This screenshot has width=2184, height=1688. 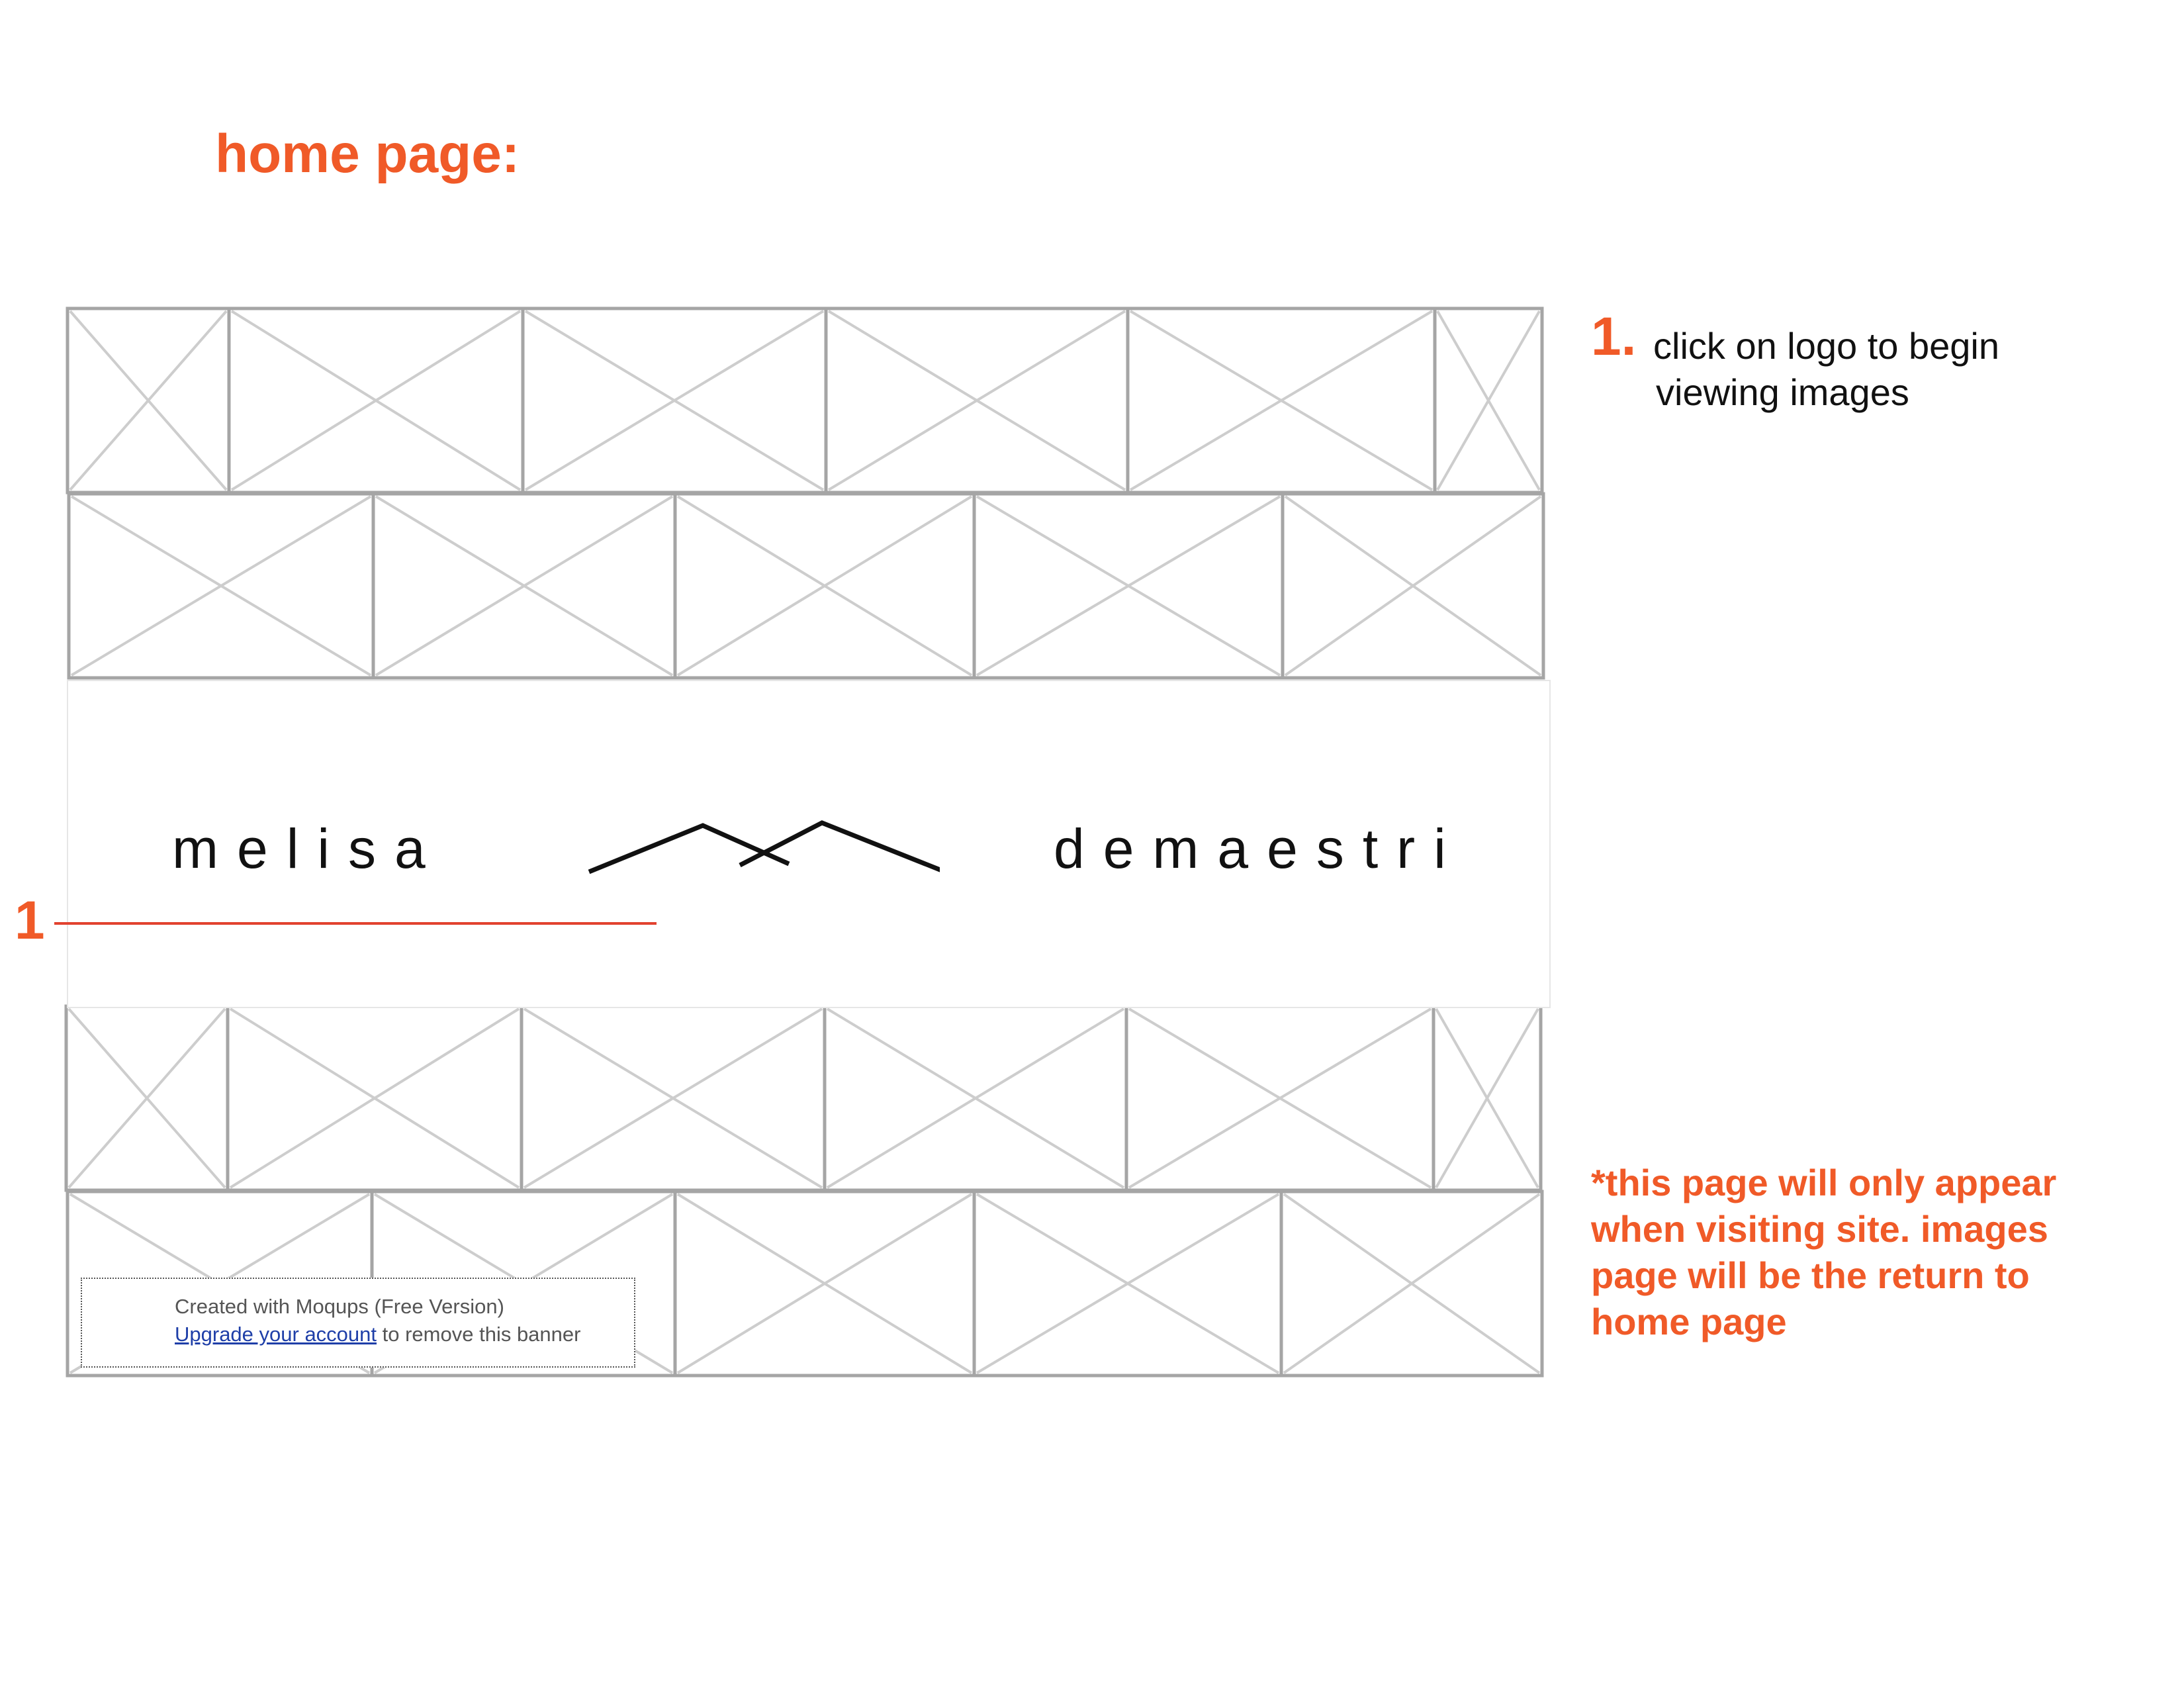 What do you see at coordinates (479, 1334) in the screenshot?
I see `banner-suffix-text: to remove this banner` at bounding box center [479, 1334].